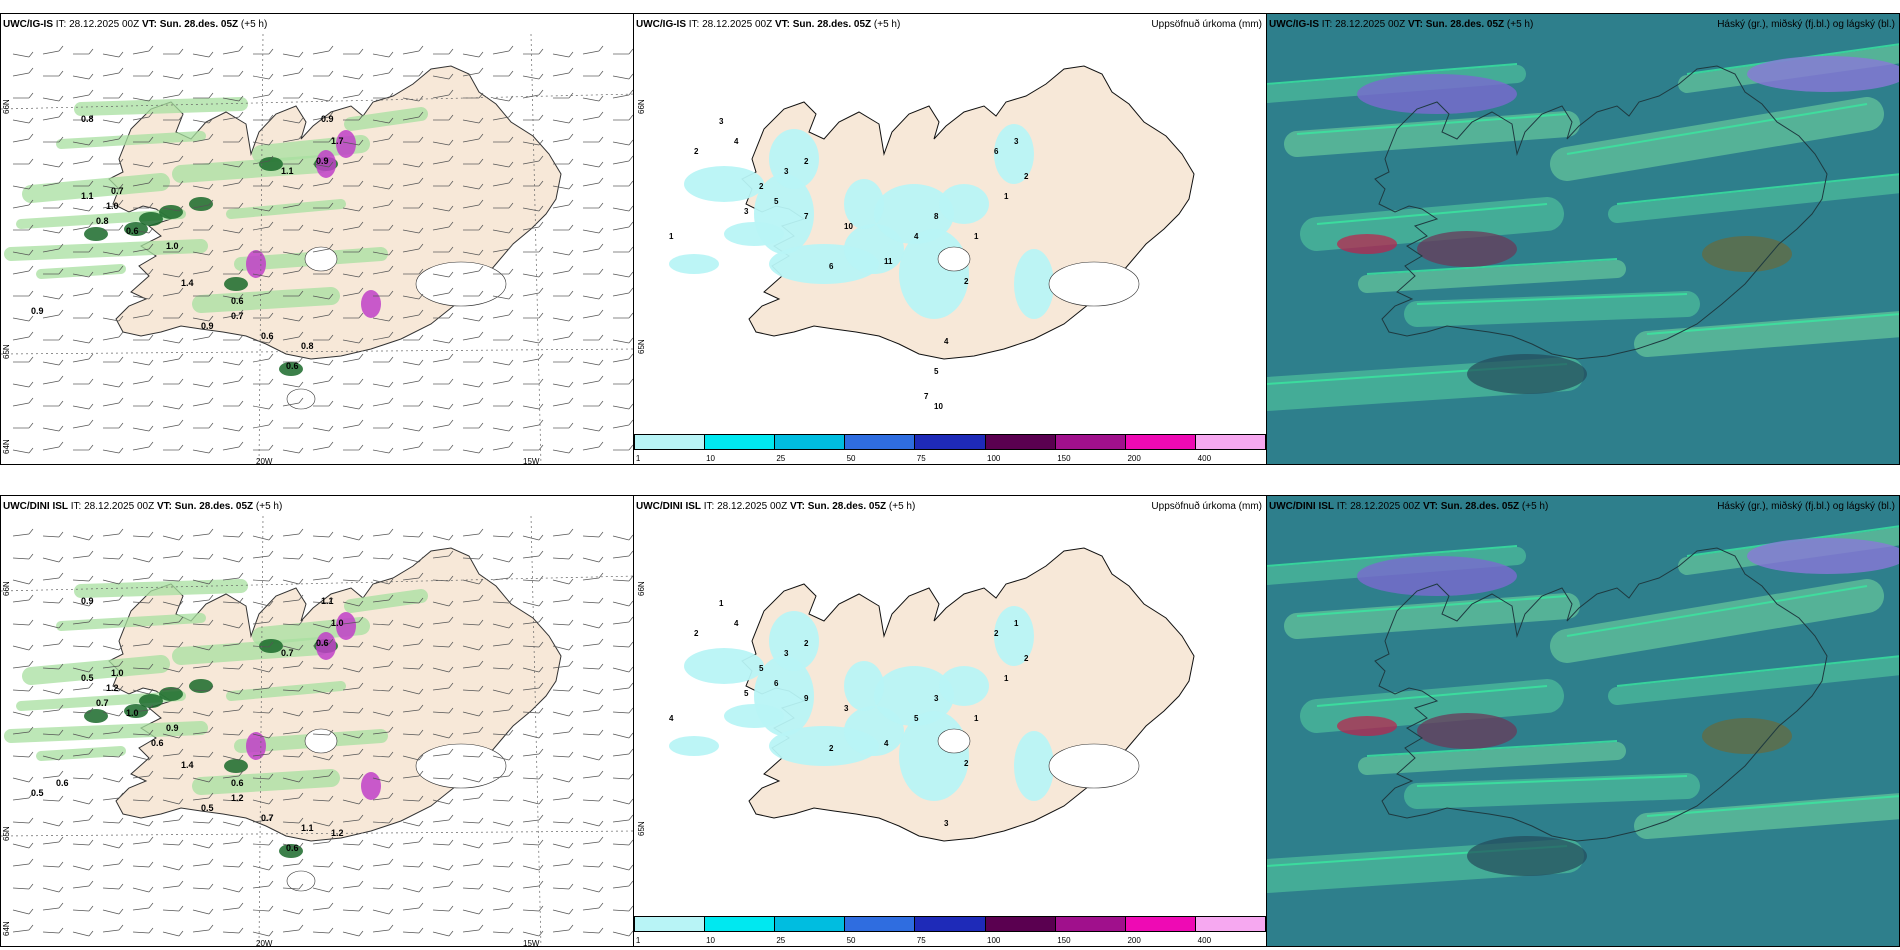 Image resolution: width=1900 pixels, height=950 pixels. Describe the element at coordinates (694, 264) in the screenshot. I see `precip-area` at that location.